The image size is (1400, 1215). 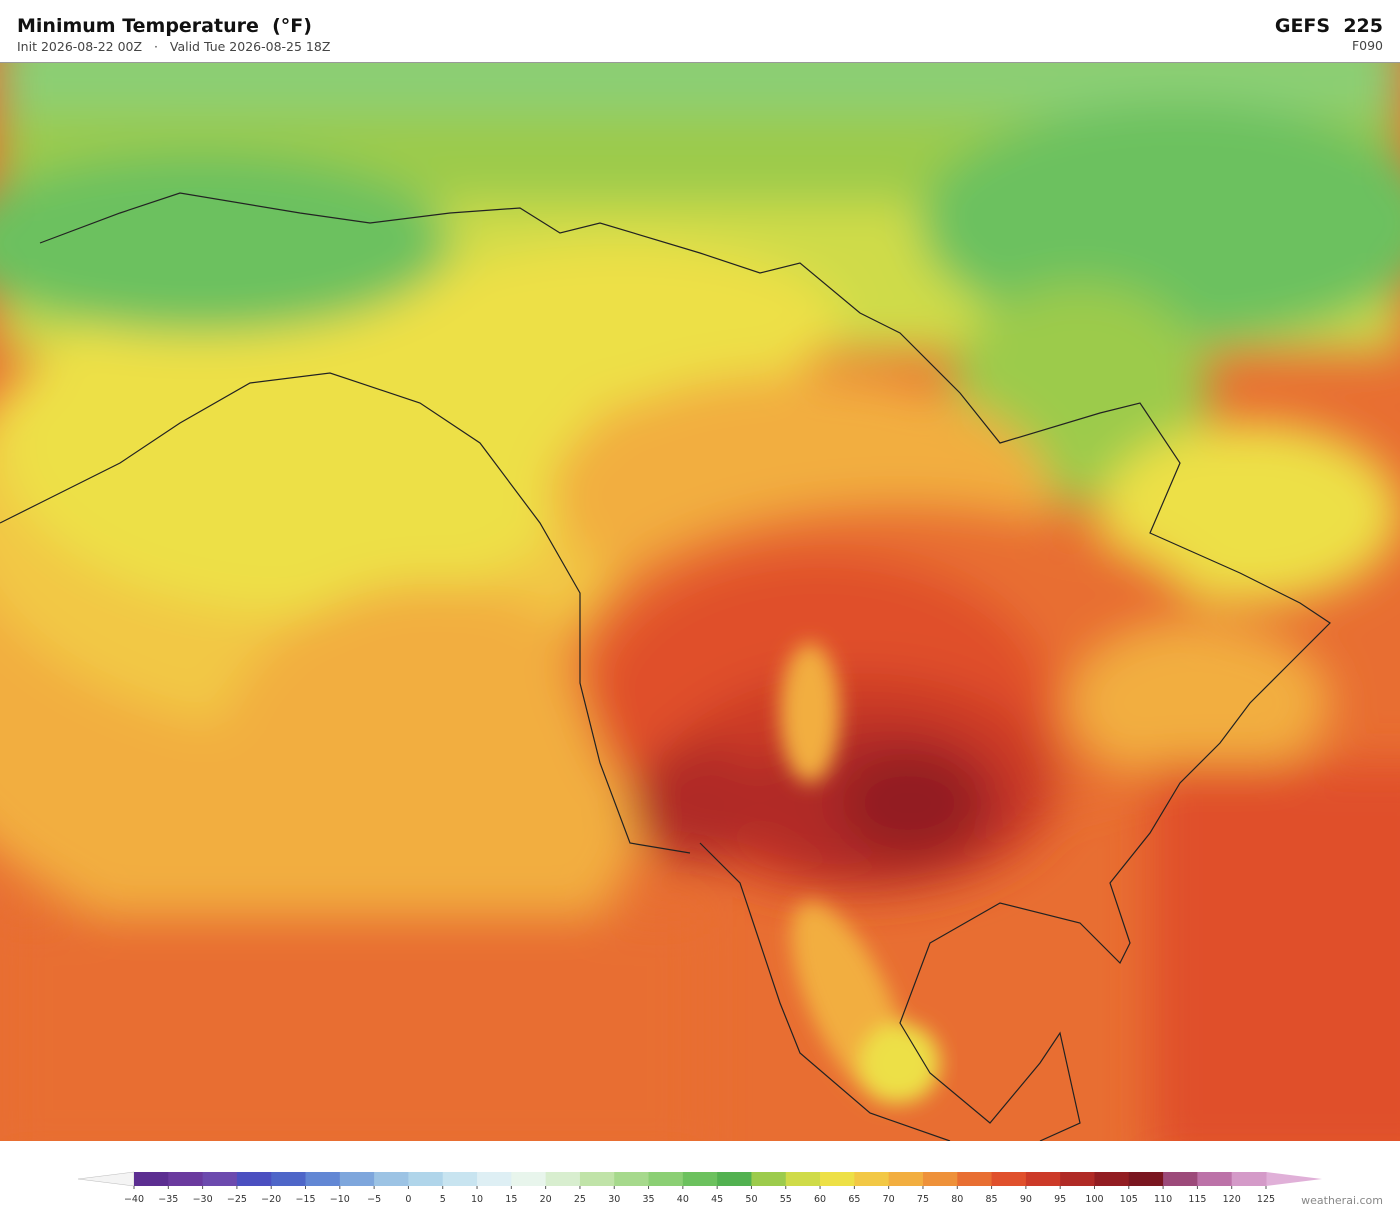 What do you see at coordinates (374, 1199) in the screenshot?
I see `tick-label: −5` at bounding box center [374, 1199].